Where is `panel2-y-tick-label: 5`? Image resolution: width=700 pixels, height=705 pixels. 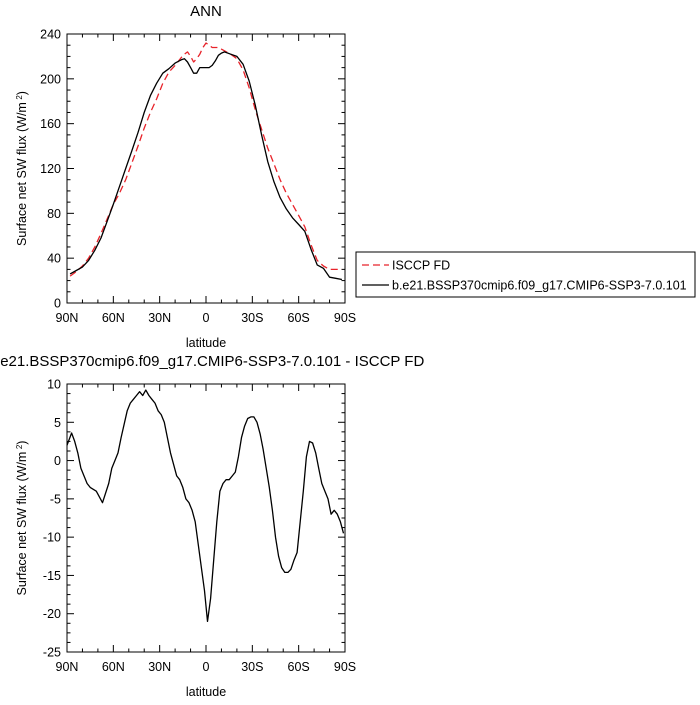
panel2-y-tick-label: 5 is located at coordinates (57, 423).